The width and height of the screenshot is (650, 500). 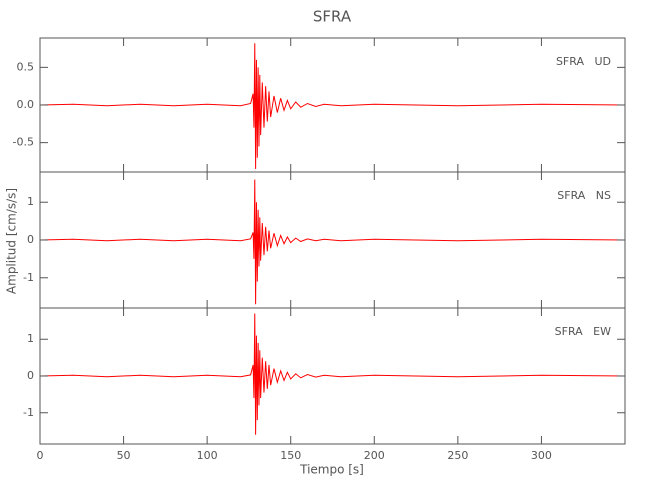 What do you see at coordinates (331, 470) in the screenshot?
I see `x-axis-label: Tiempo [s]` at bounding box center [331, 470].